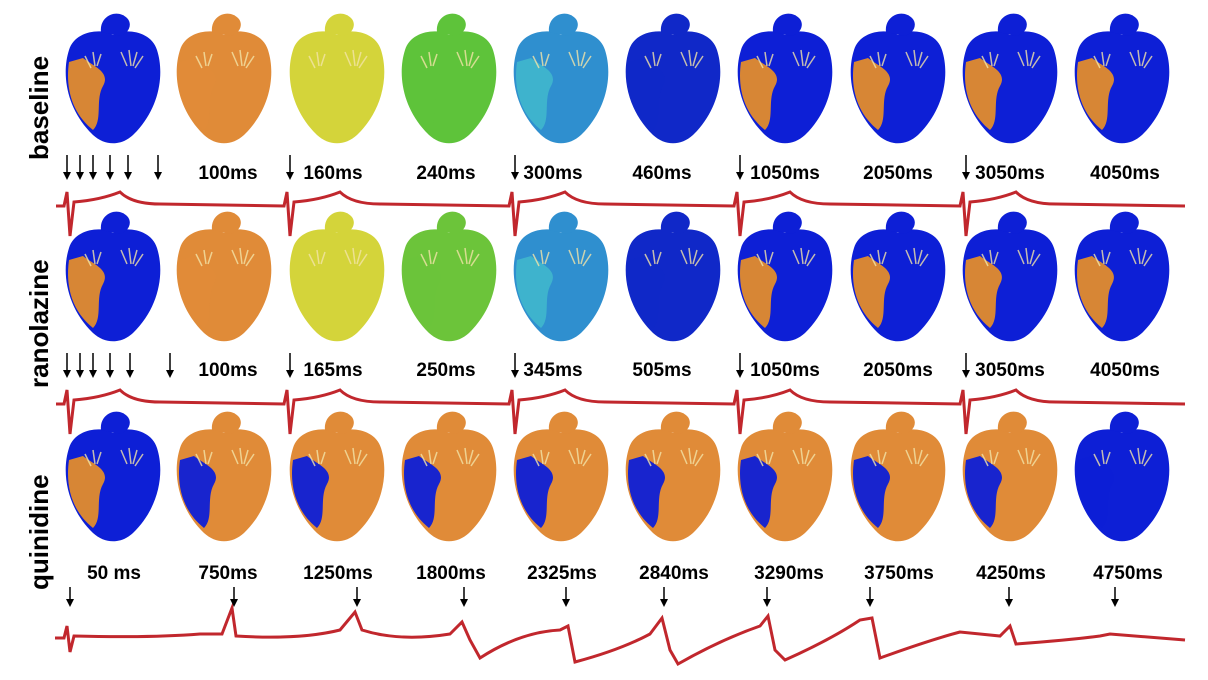  What do you see at coordinates (674, 573) in the screenshot?
I see `time-label: 2840ms` at bounding box center [674, 573].